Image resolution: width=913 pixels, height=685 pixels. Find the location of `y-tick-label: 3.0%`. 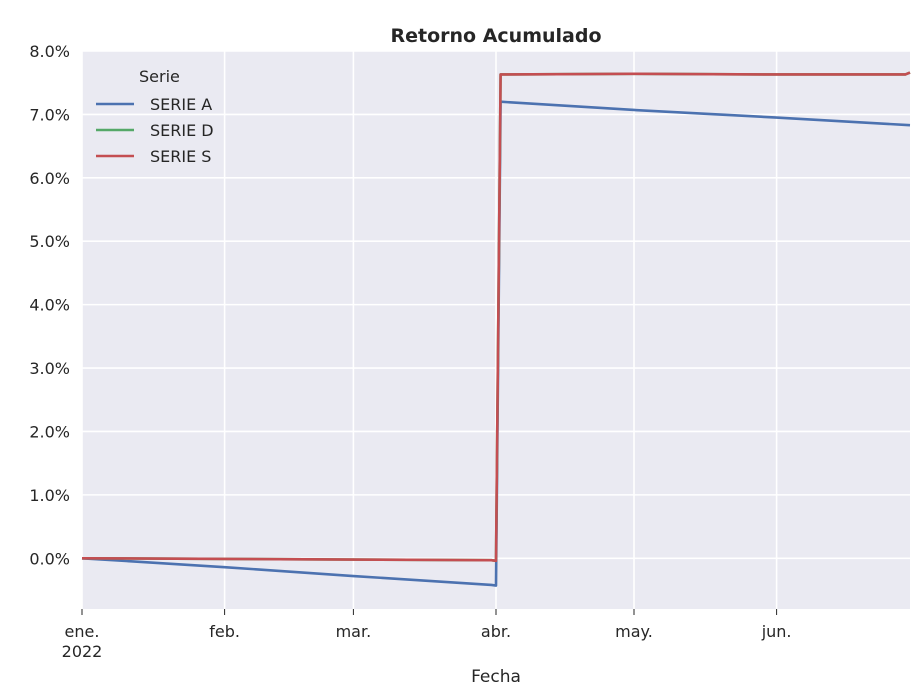

y-tick-label: 3.0% is located at coordinates (49, 368).